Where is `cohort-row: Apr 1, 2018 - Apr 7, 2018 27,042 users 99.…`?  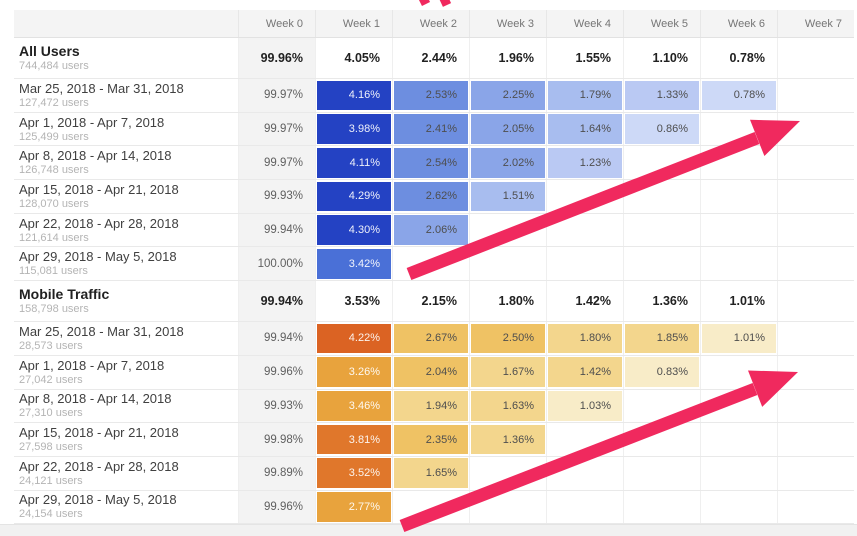 cohort-row: Apr 1, 2018 - Apr 7, 2018 27,042 users 99.… is located at coordinates (434, 372).